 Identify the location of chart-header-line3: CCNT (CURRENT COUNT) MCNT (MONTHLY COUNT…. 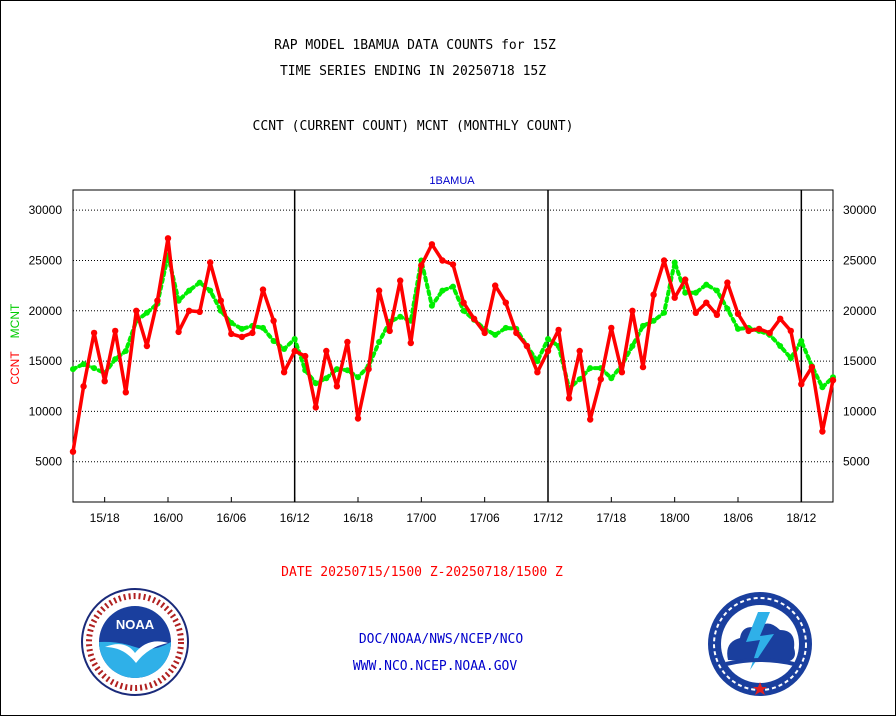
(413, 126).